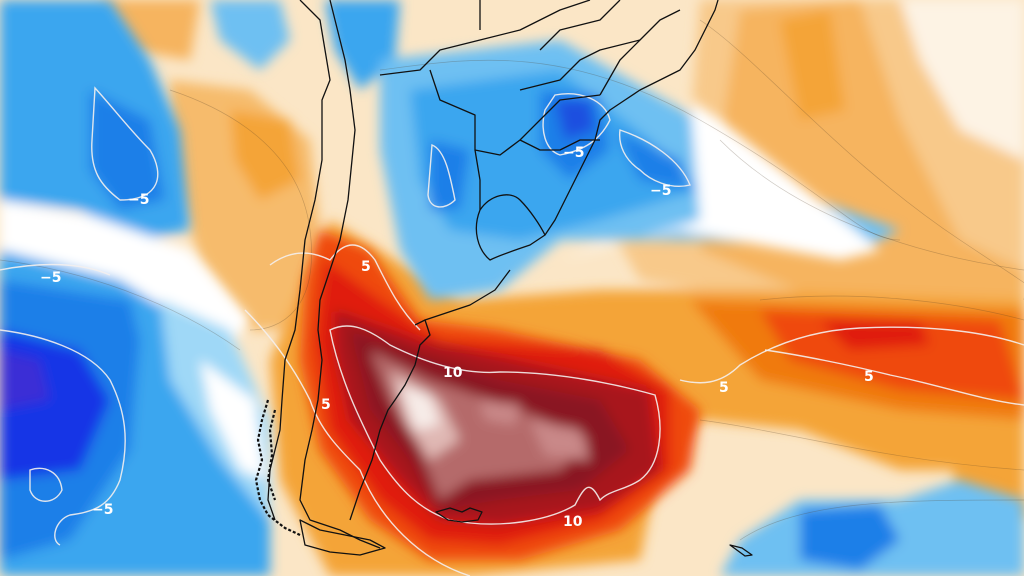 The height and width of the screenshot is (576, 1024). What do you see at coordinates (277, 467) in the screenshot?
I see `chile-archipelago` at bounding box center [277, 467].